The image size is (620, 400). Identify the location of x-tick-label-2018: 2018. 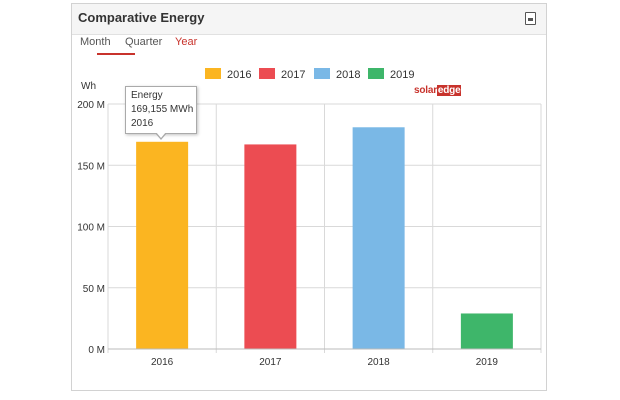
(379, 362).